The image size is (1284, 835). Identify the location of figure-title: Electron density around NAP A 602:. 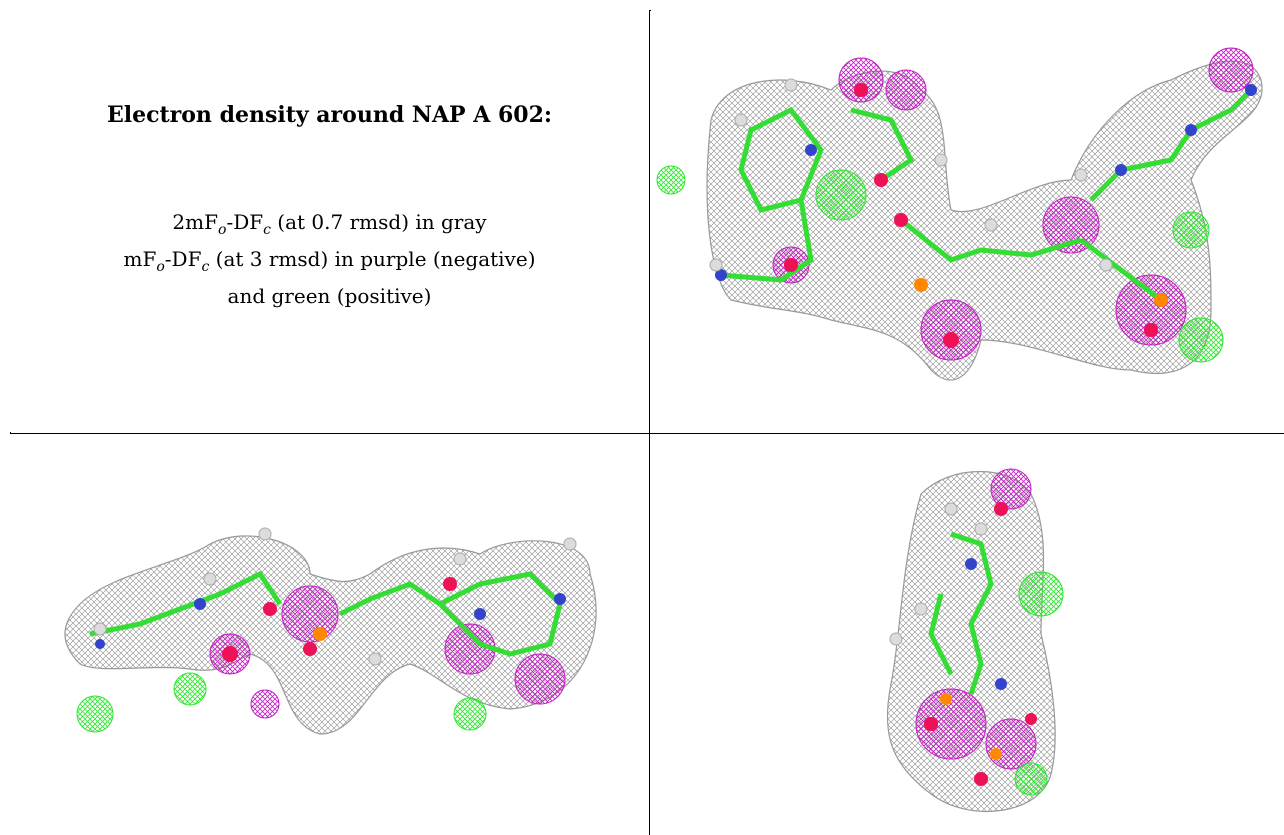
(329, 115).